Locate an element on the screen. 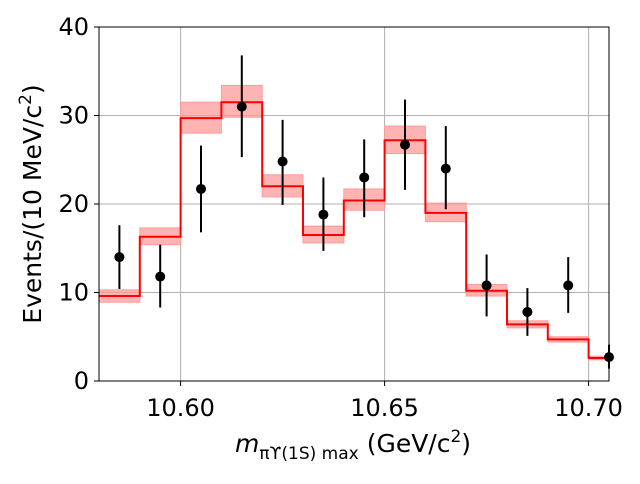 The image size is (640, 484). y-tick-label: 10 is located at coordinates (73, 293).